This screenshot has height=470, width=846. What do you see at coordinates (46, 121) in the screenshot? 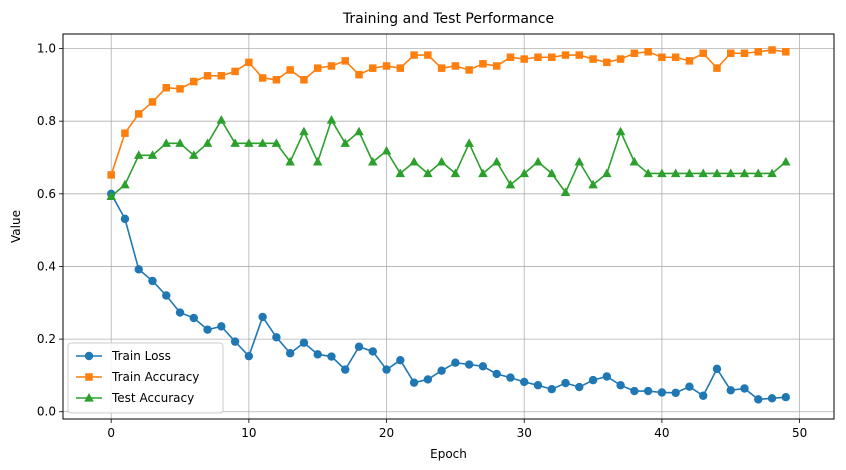
I see `y-tick-label: 0.8` at bounding box center [46, 121].